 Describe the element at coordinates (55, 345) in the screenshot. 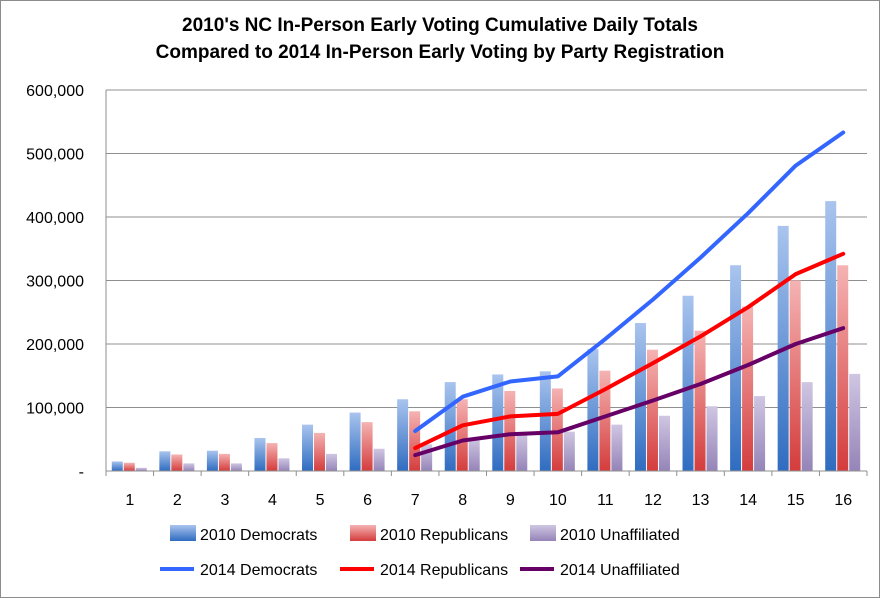

I see `y-tick-label: 200,000` at that location.